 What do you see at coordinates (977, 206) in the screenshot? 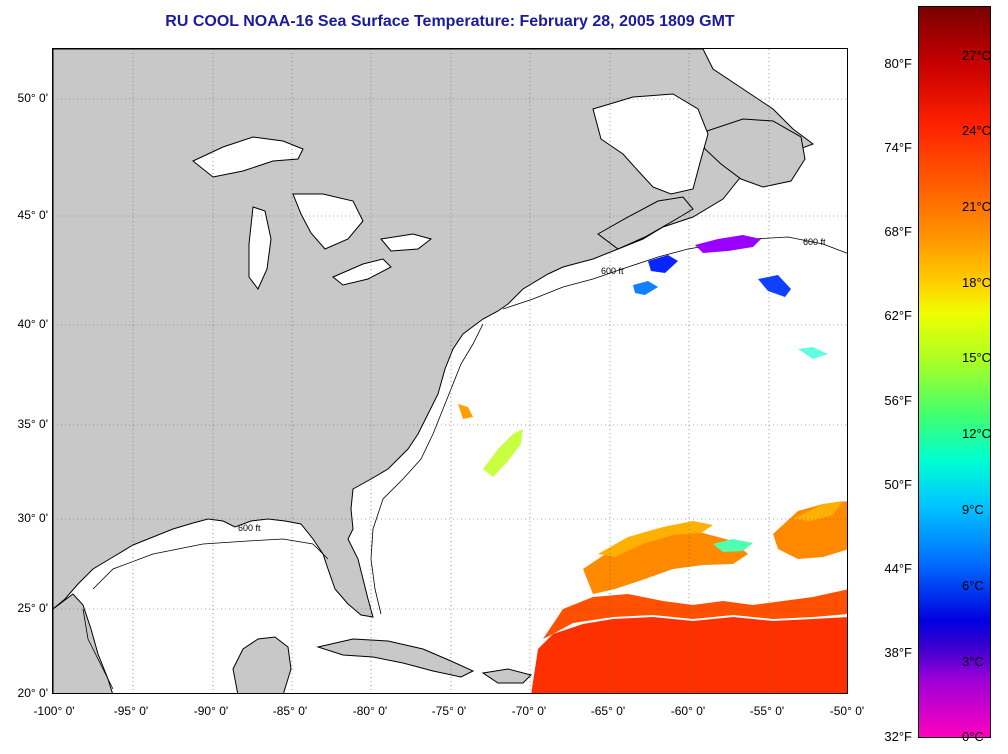
I see `colorbar-c-label: 21°C` at bounding box center [977, 206].